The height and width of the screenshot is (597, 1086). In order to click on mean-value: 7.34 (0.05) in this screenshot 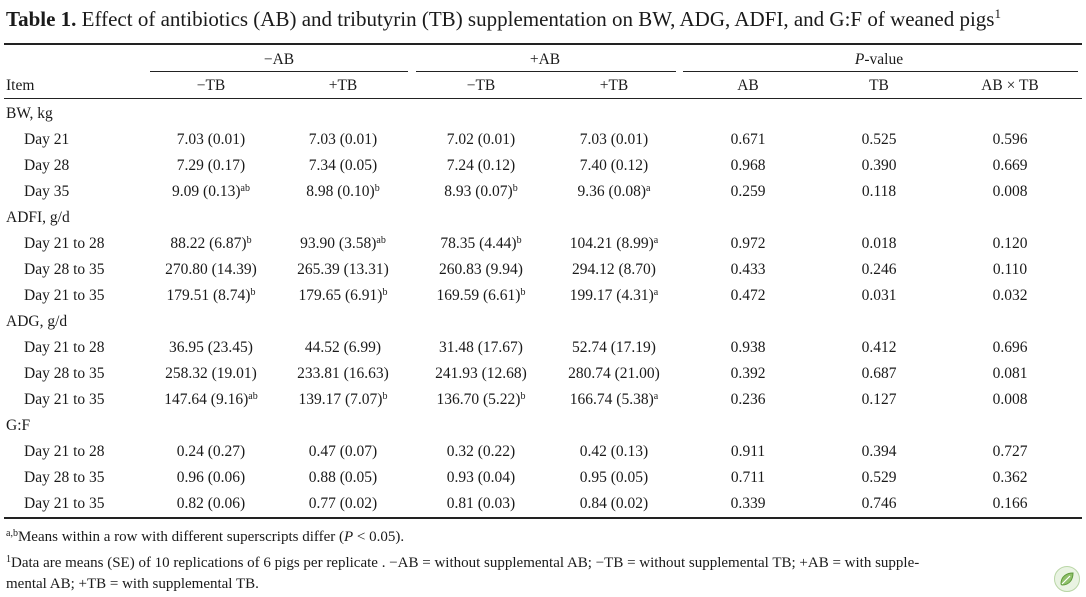, I will do `click(343, 165)`.